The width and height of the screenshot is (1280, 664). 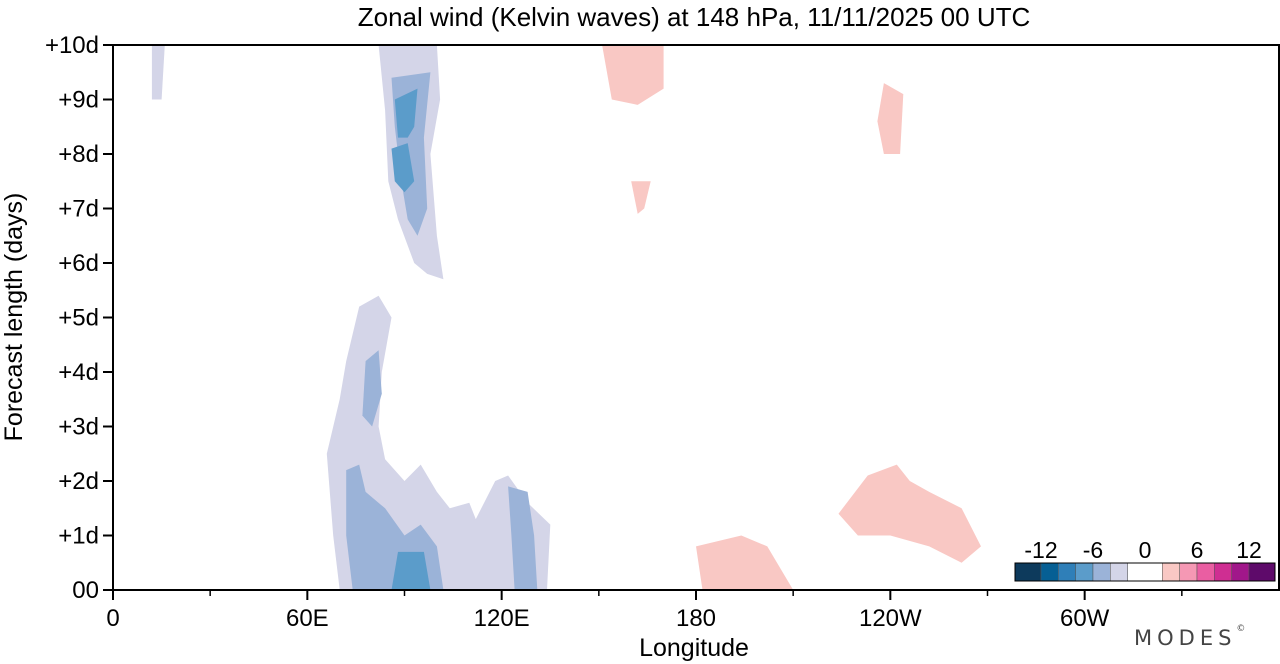 I want to click on x-tick-label-300: 60W, so click(x=1085, y=618).